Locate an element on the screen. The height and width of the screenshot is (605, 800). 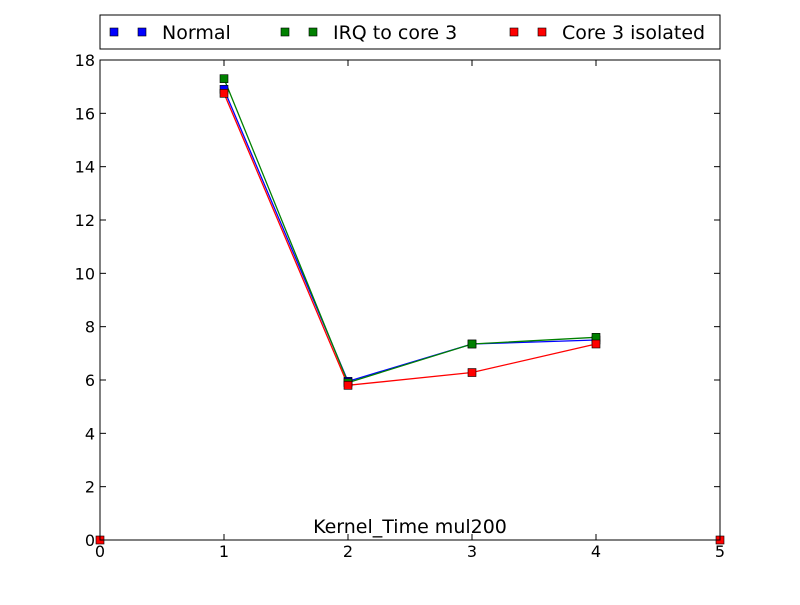
legend-label: IRQ to core 3 is located at coordinates (395, 33).